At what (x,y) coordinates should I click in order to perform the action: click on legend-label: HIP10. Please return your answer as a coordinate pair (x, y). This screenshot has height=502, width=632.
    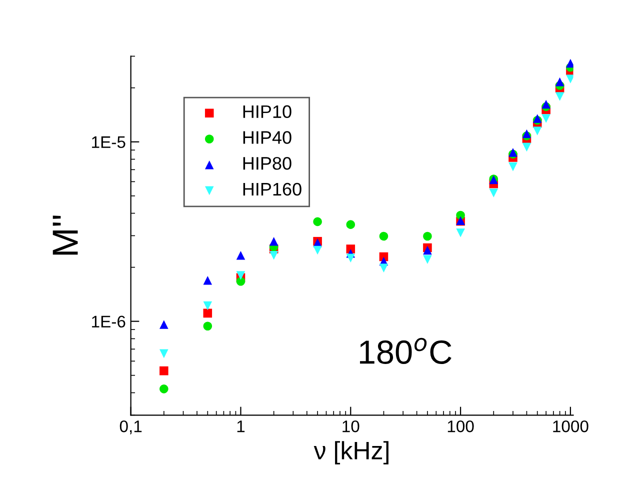
    Looking at the image, I should click on (267, 111).